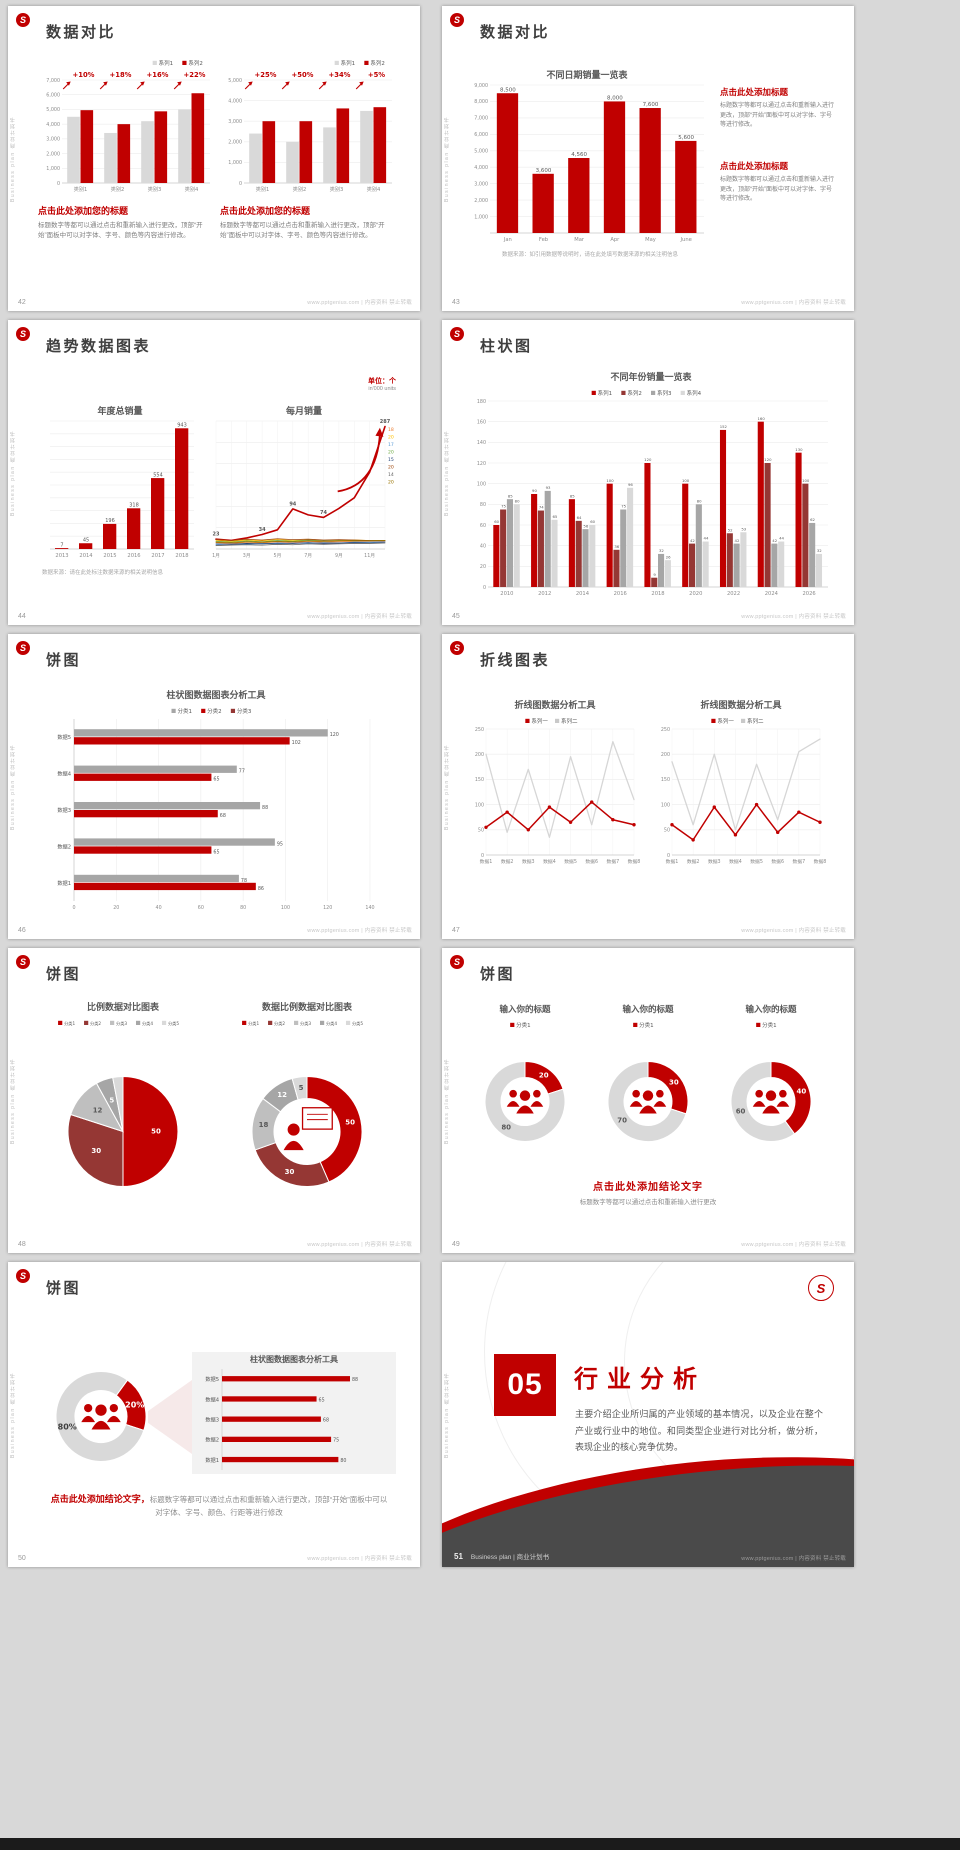 This screenshot has width=960, height=1850. What do you see at coordinates (820, 861) in the screenshot?
I see `svg-text: 数据8` at bounding box center [820, 861].